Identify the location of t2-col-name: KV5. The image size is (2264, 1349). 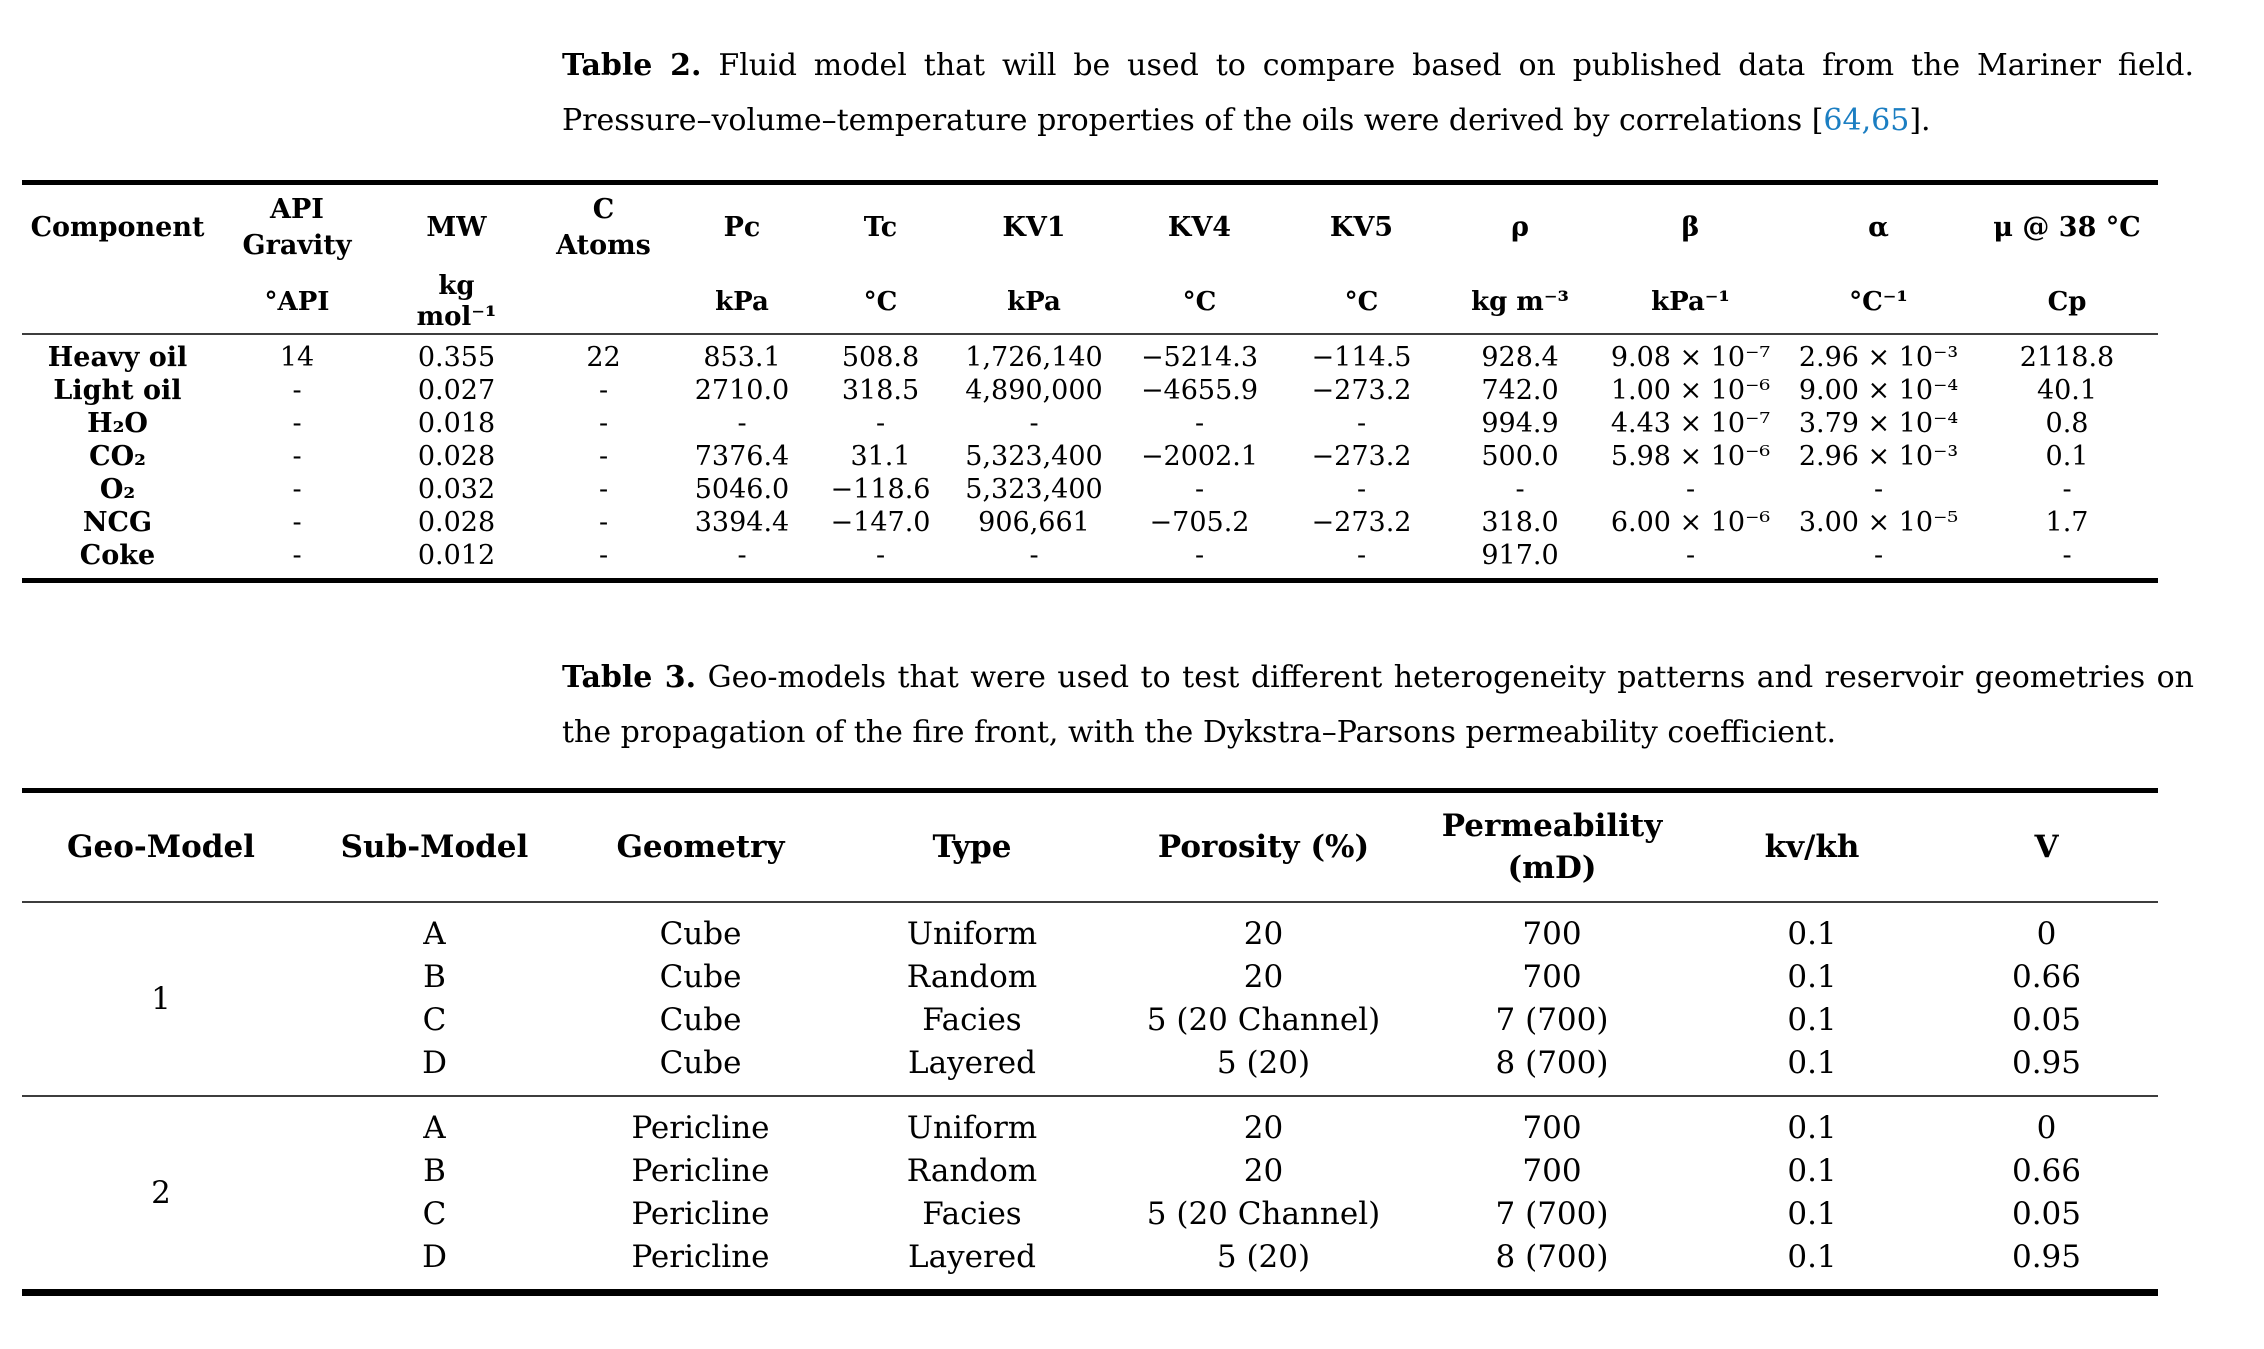
(1361, 227).